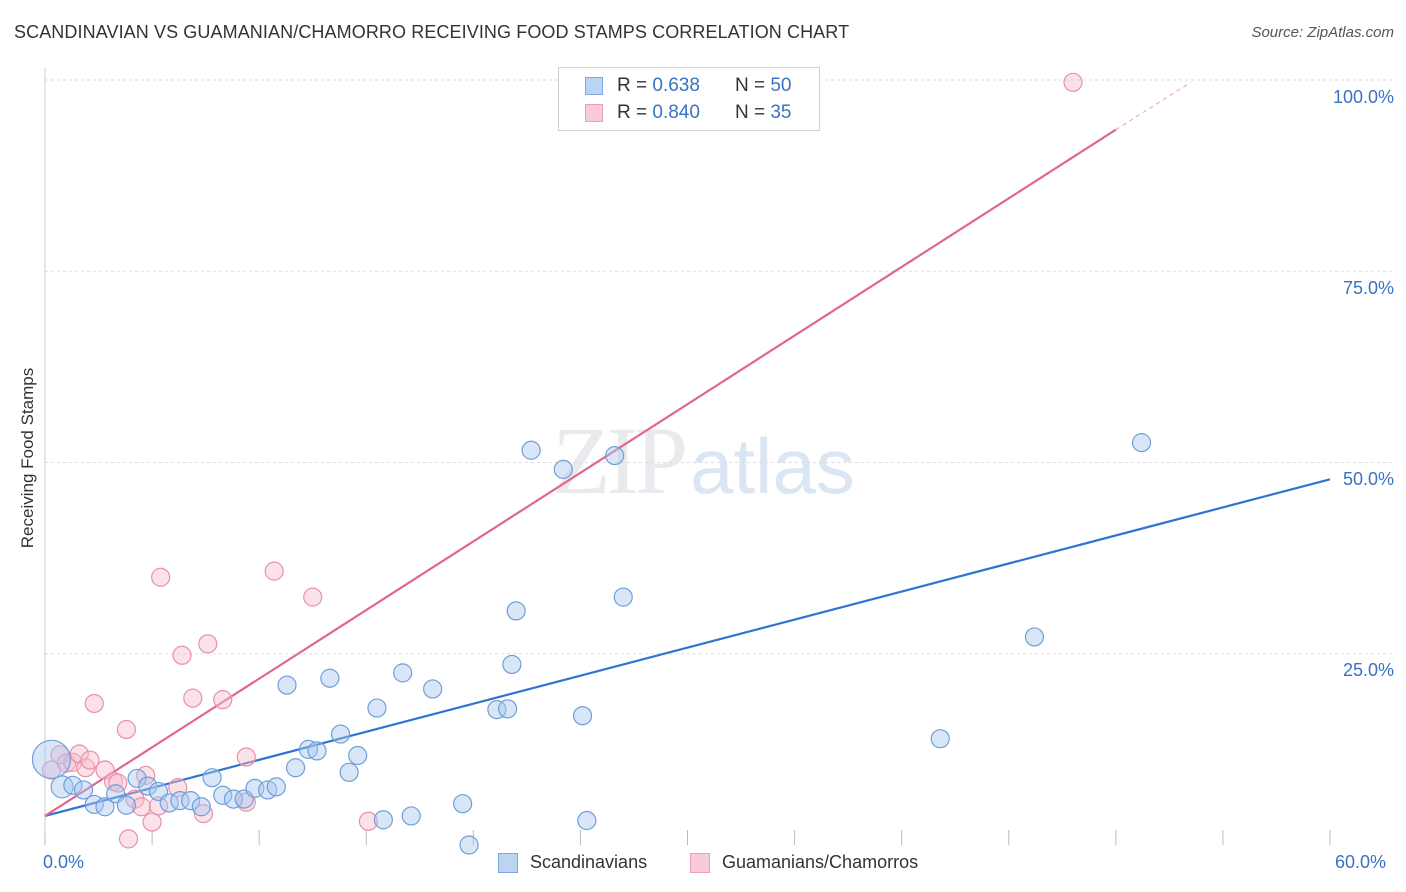  Describe the element at coordinates (1368, 670) in the screenshot. I see `y-tick-label-25: 25.0%` at that location.